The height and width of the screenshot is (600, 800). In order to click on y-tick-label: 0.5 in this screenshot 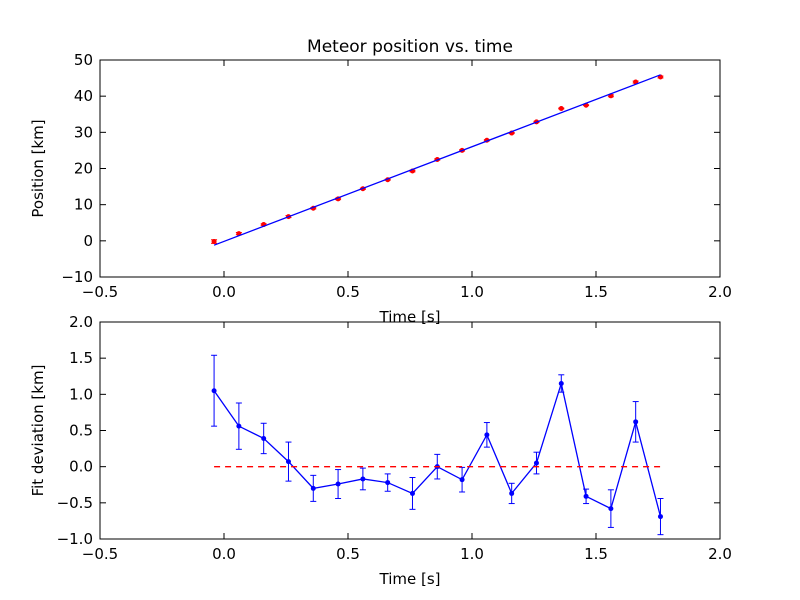, I will do `click(81, 431)`.